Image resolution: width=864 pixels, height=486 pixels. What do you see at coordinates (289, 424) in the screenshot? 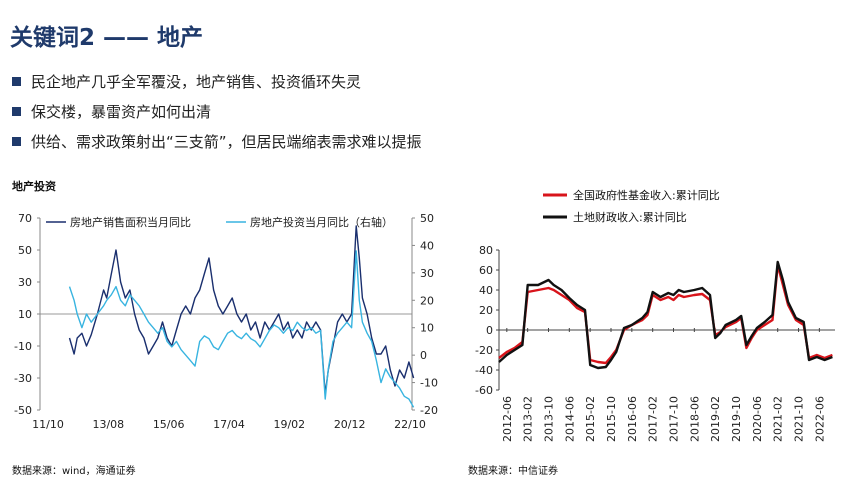
I see `x-tick-label: 19/02` at bounding box center [289, 424].